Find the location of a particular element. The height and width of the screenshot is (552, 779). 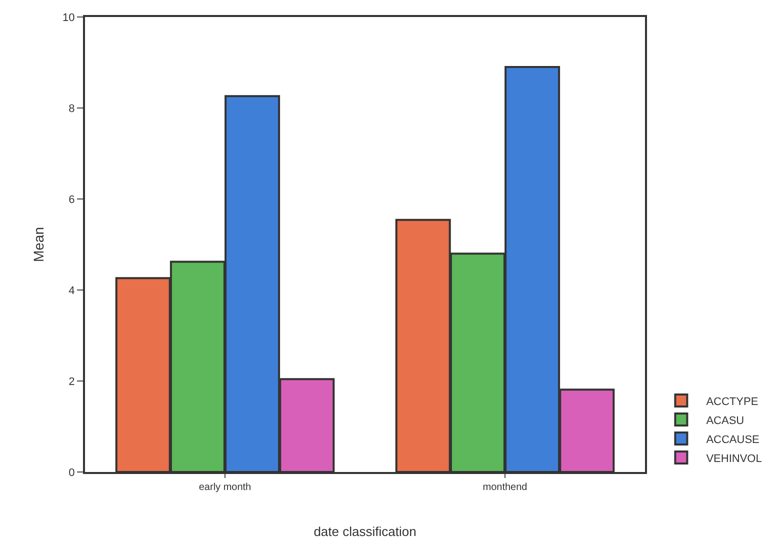

legend-label: ACASU is located at coordinates (725, 420).